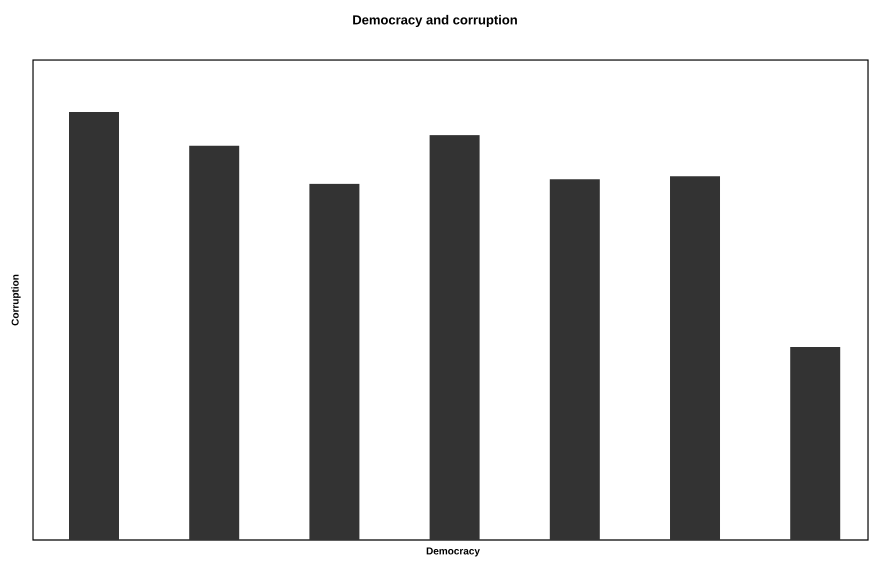 The width and height of the screenshot is (869, 562). What do you see at coordinates (435, 21) in the screenshot?
I see `chart-title: Democracy and corruption` at bounding box center [435, 21].